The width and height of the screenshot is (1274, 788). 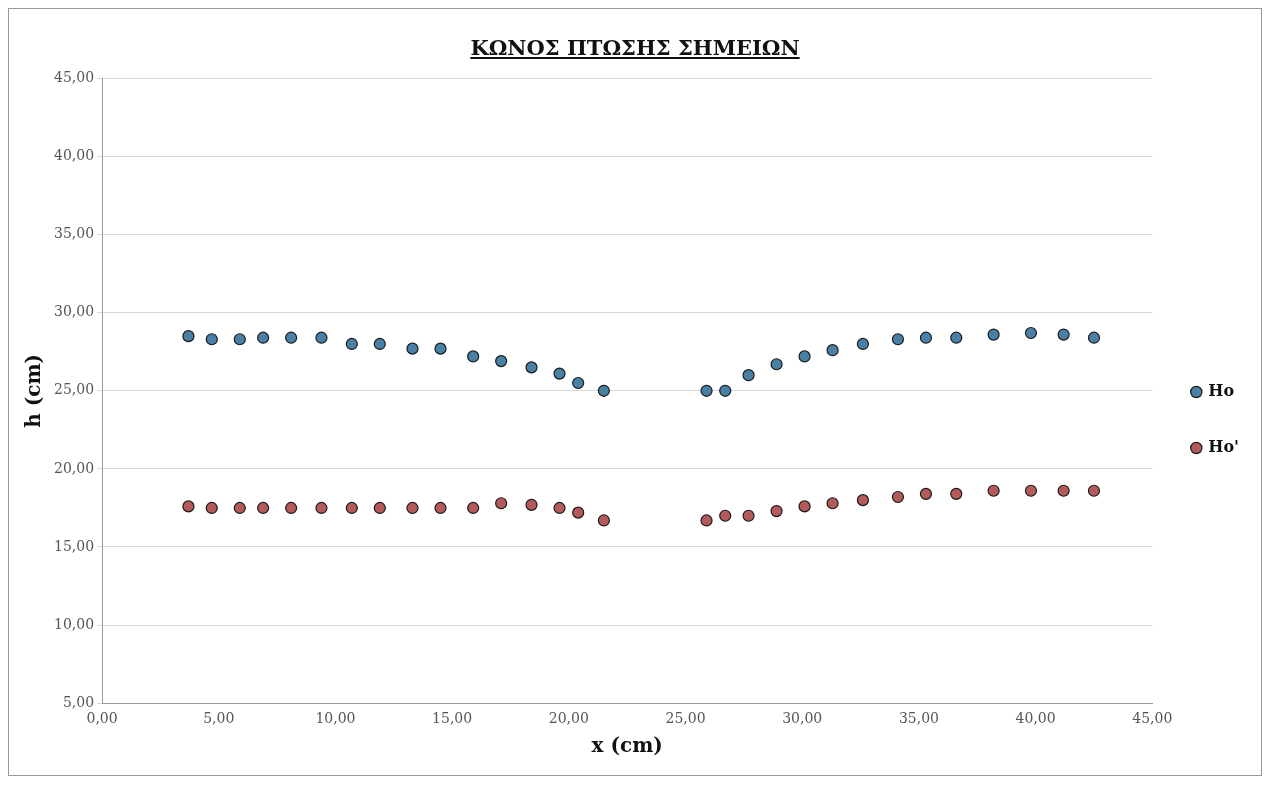 I want to click on y-tick-label: 45,00, so click(x=74, y=77).